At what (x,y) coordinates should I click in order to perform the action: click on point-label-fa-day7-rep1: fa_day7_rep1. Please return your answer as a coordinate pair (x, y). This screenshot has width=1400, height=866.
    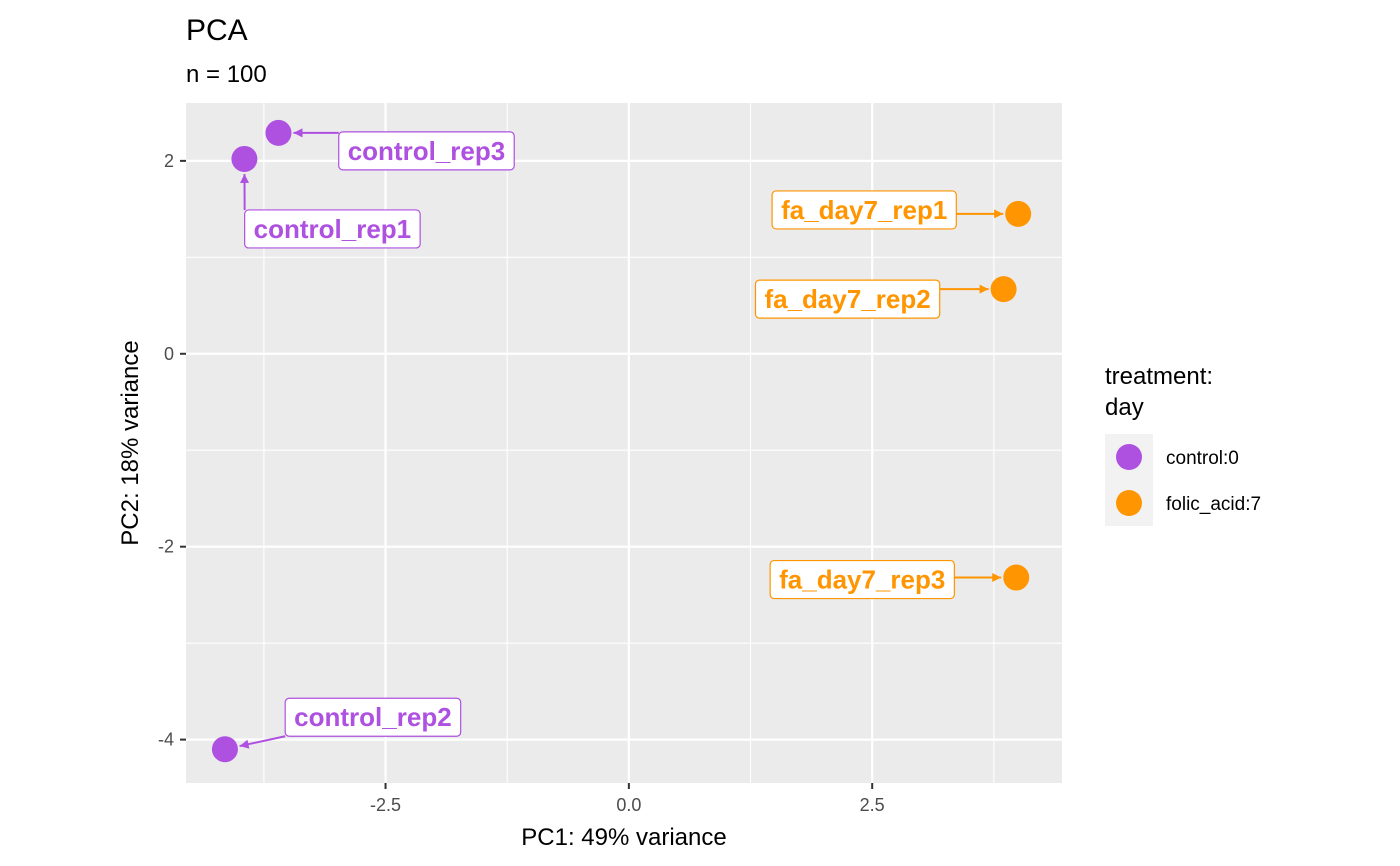
    Looking at the image, I should click on (864, 210).